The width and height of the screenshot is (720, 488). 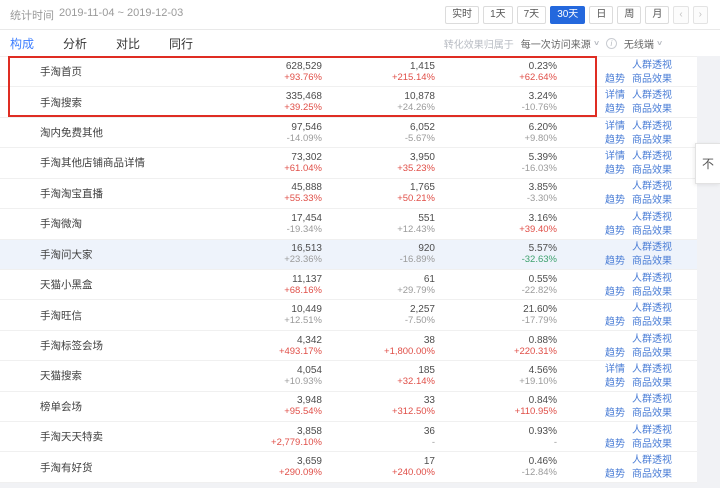 I want to click on buyers-value: 6,052, so click(x=422, y=127).